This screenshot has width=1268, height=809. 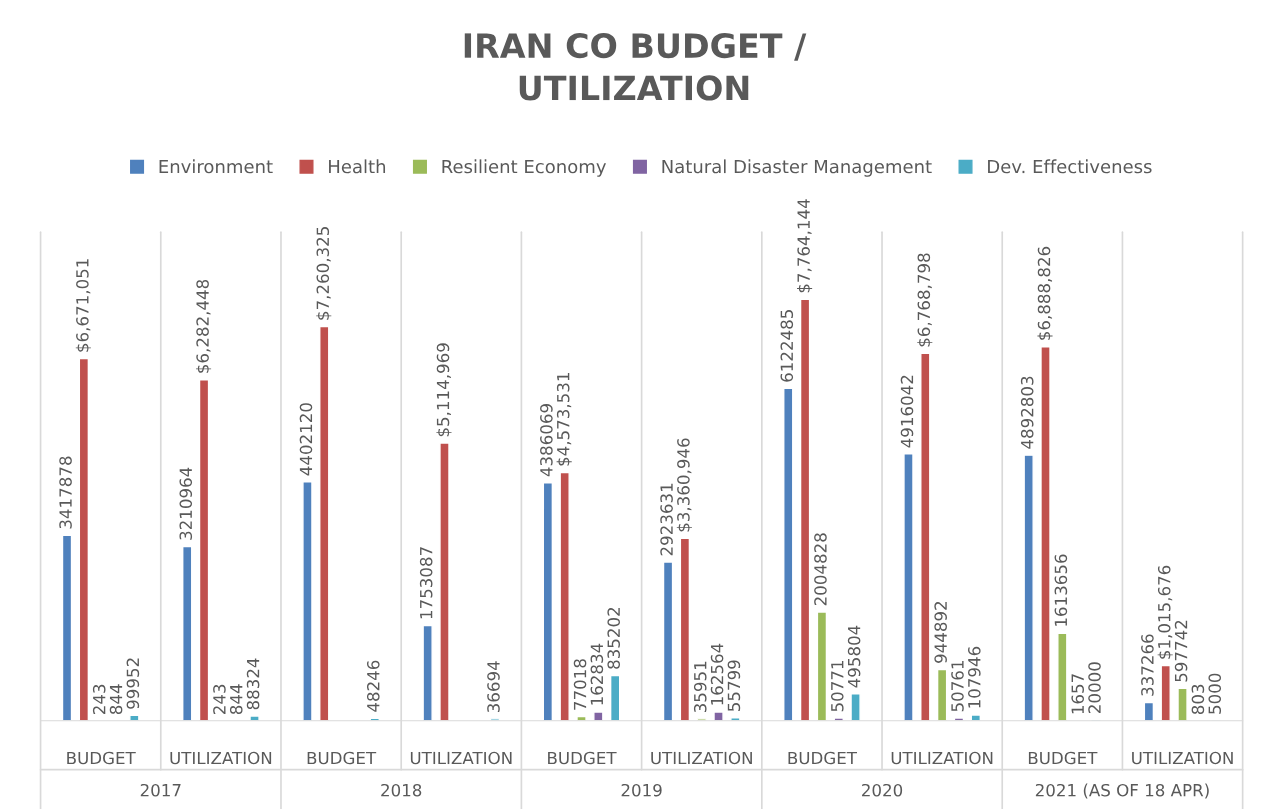 I want to click on data-label: 944892, so click(x=940, y=632).